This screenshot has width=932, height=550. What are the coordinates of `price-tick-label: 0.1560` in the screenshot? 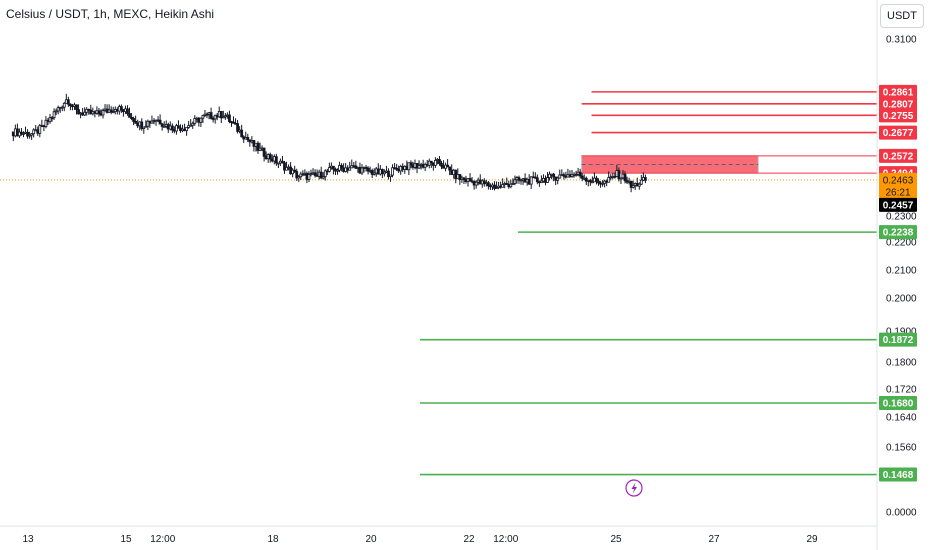 It's located at (901, 448).